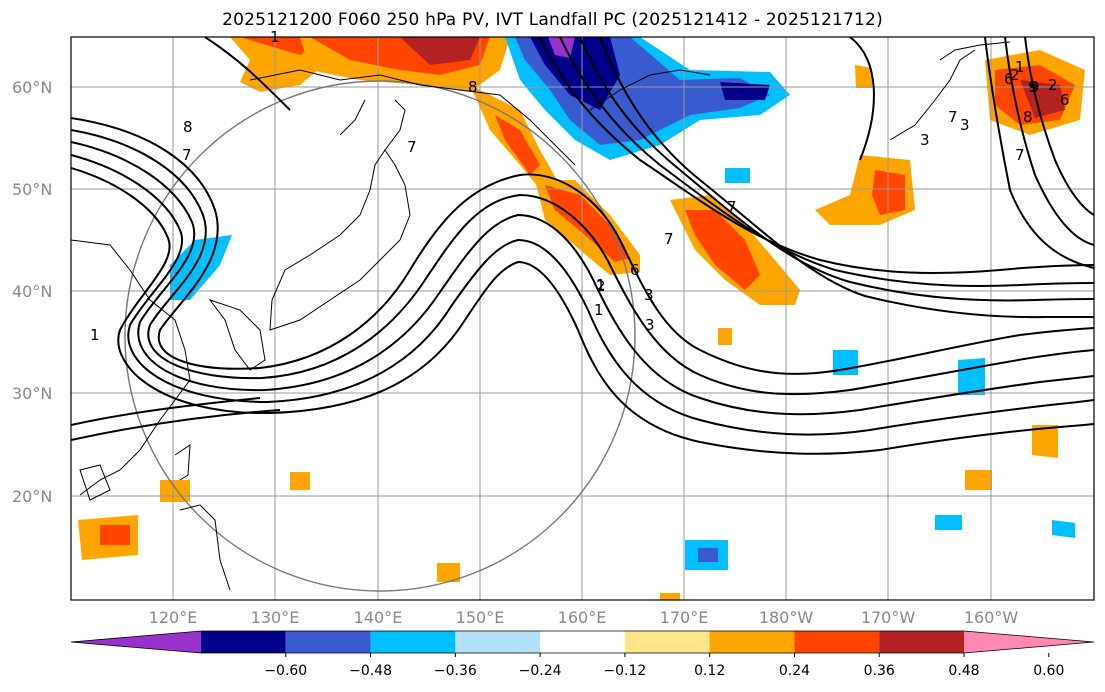 This screenshot has height=692, width=1105. I want to click on latitude-labels: 60°N 50°N 40°N 30°N 20°N, so click(32, 292).